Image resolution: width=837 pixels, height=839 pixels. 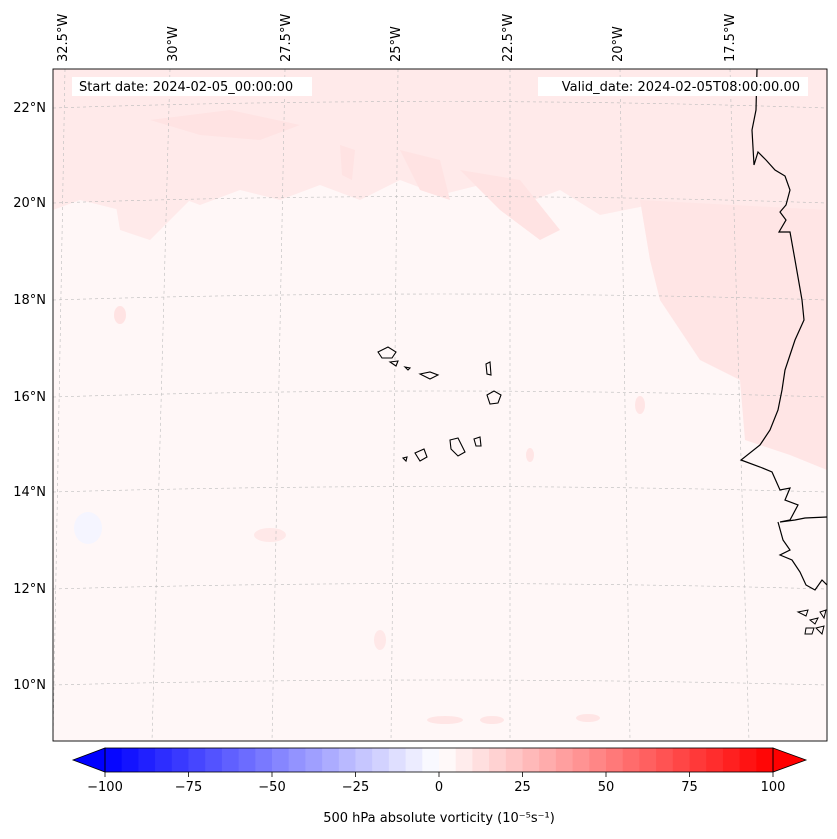 What do you see at coordinates (689, 787) in the screenshot?
I see `colorbar-tick-label: 75` at bounding box center [689, 787].